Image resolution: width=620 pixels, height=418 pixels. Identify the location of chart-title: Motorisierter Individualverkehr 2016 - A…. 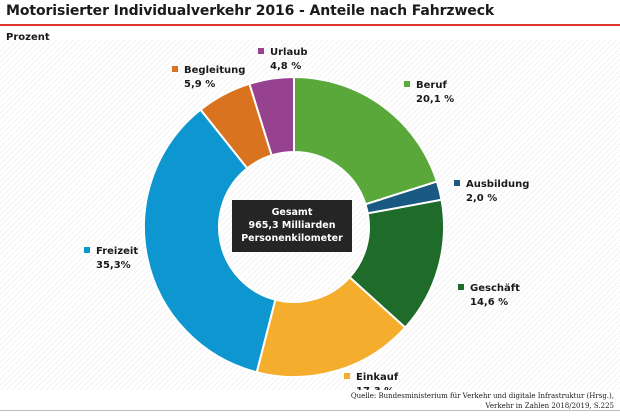
(250, 11).